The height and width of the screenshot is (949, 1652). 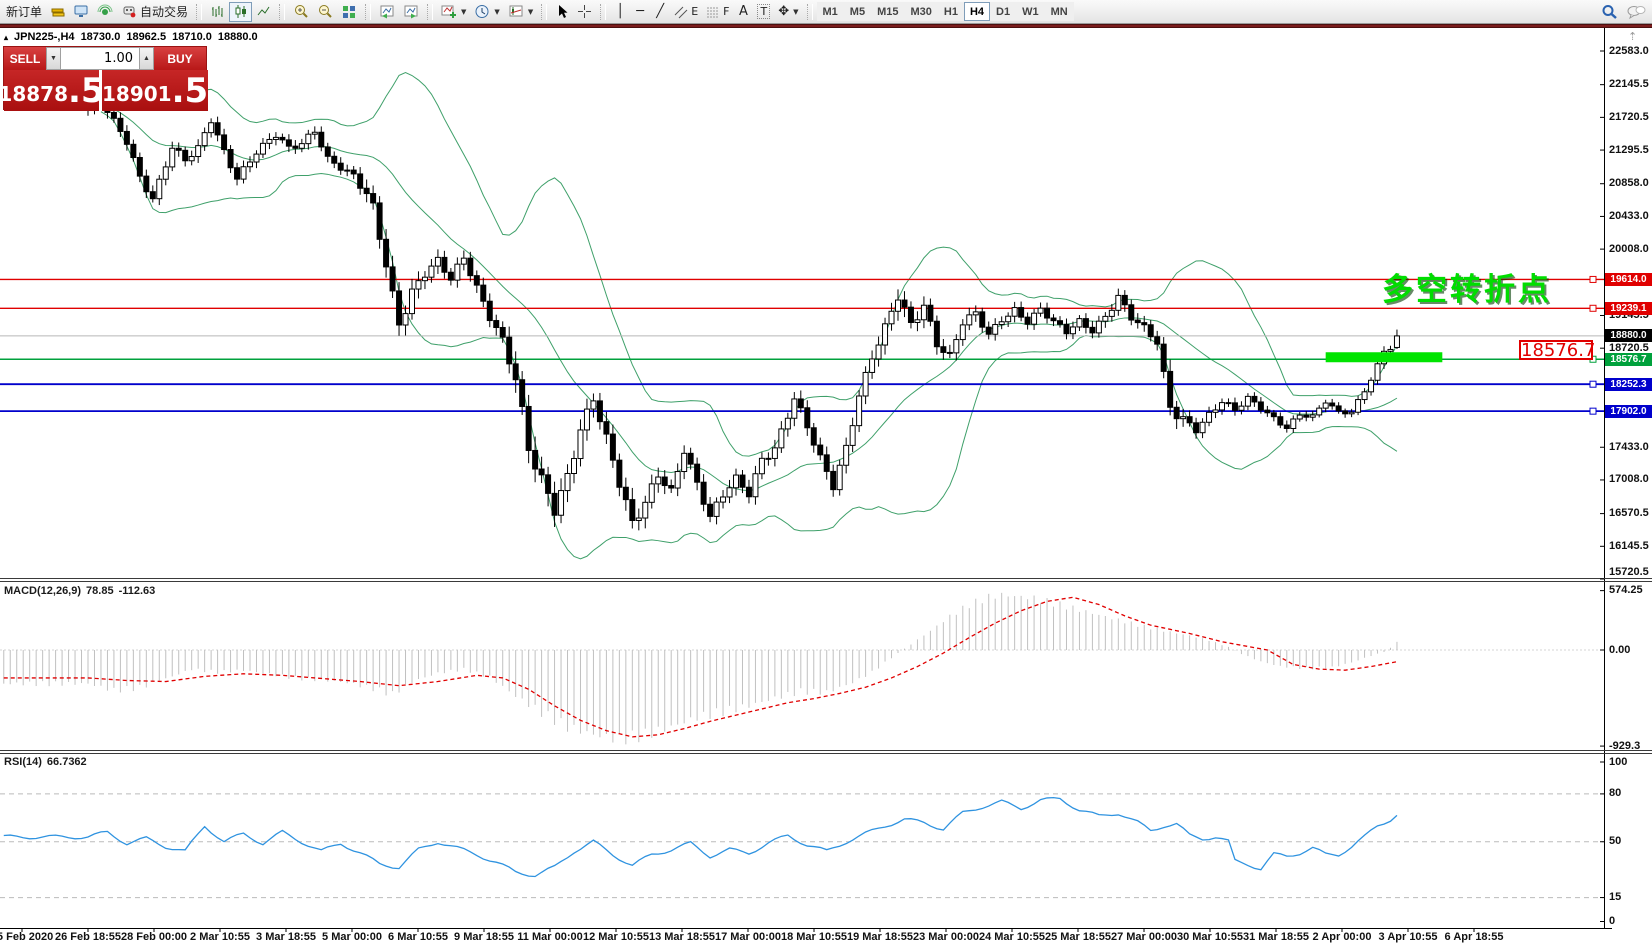 I want to click on volume-decrease-button: ▼, so click(x=53, y=58).